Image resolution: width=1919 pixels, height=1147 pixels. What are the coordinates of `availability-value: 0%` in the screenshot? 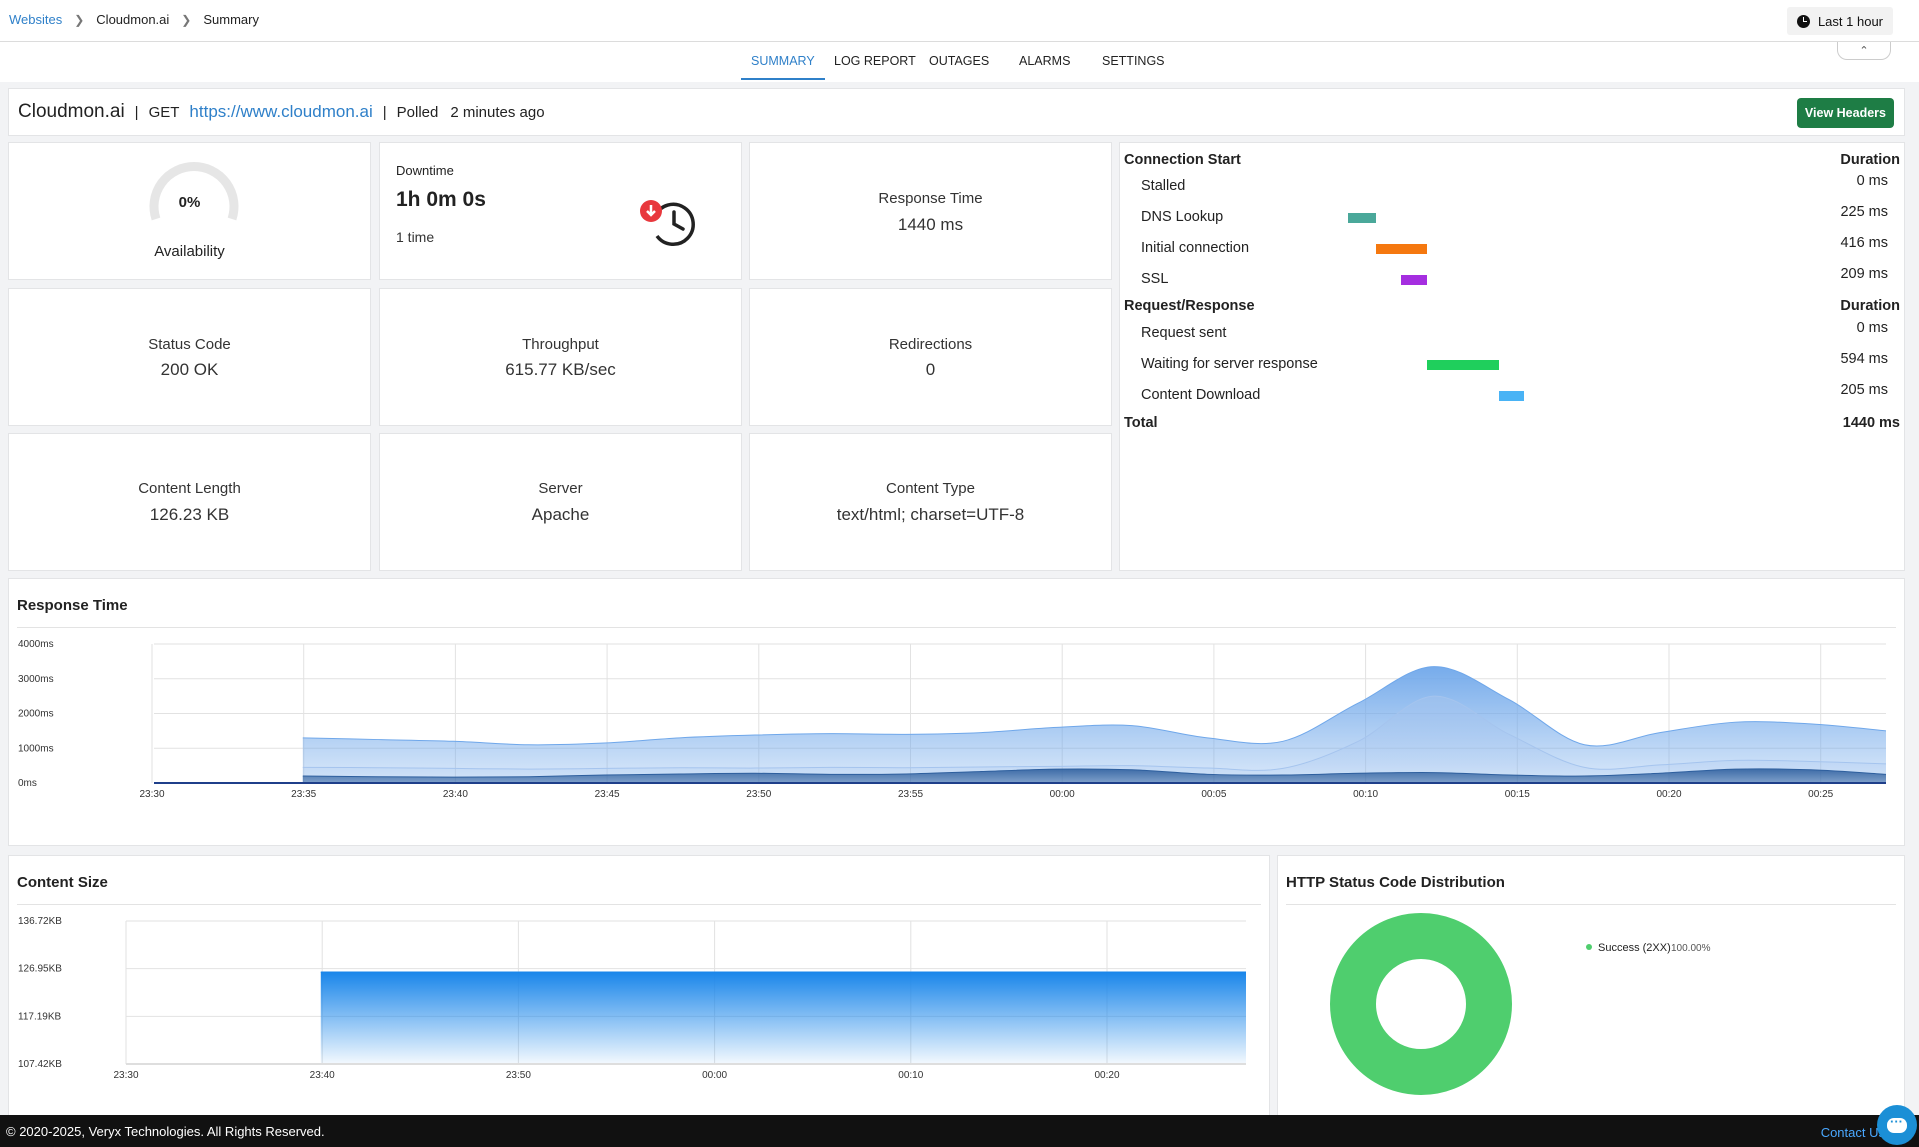 It's located at (189, 202).